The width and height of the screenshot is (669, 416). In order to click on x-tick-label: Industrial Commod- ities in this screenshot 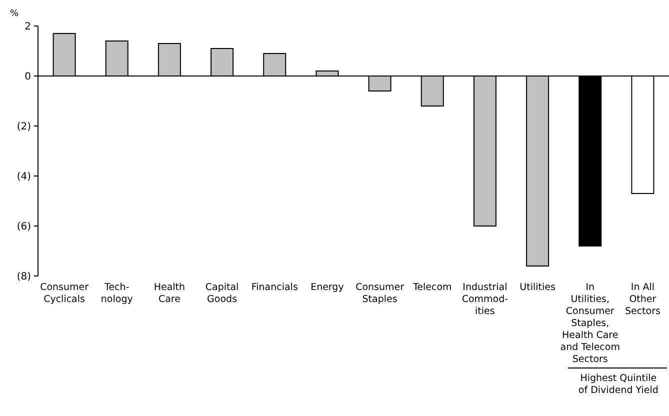, I will do `click(485, 299)`.